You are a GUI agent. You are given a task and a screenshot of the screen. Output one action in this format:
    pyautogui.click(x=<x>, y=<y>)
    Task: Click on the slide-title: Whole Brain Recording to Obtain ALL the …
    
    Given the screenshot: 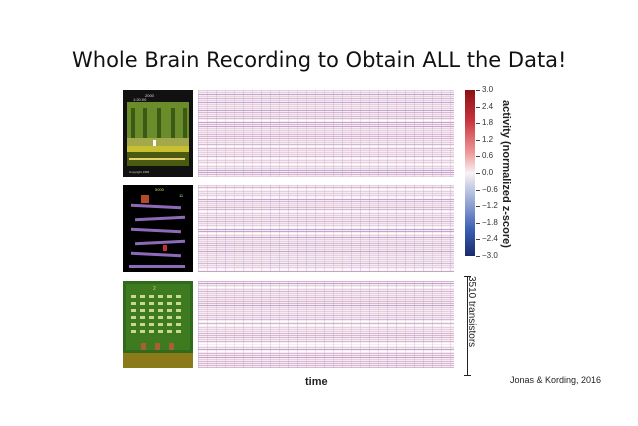 What is the action you would take?
    pyautogui.click(x=319, y=60)
    